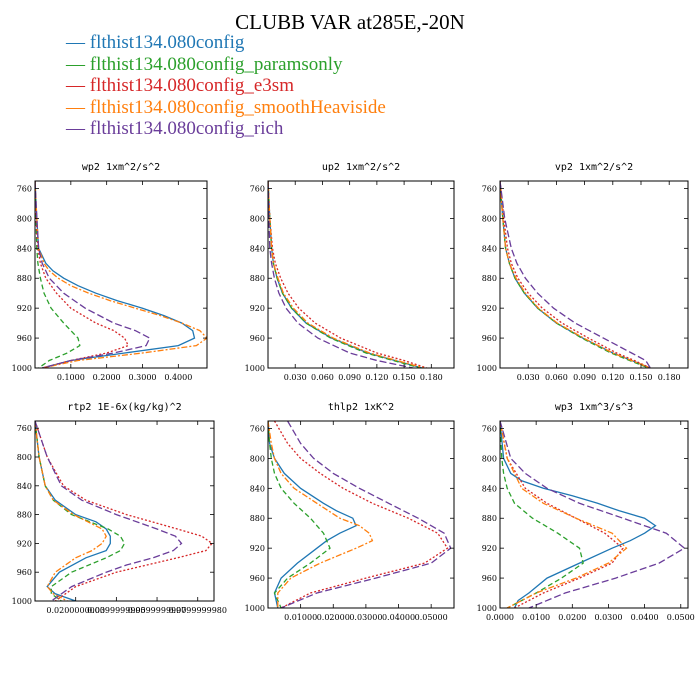 This screenshot has width=700, height=700. Describe the element at coordinates (107, 377) in the screenshot. I see `x-tick-label: 0.2000` at that location.